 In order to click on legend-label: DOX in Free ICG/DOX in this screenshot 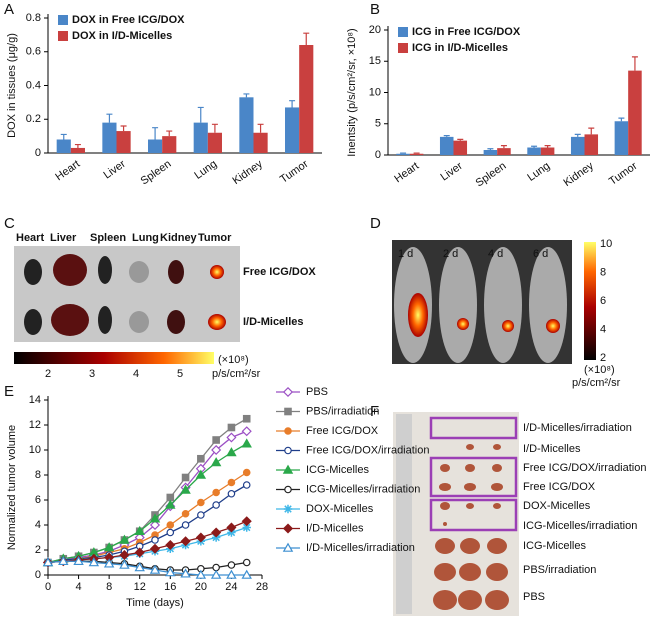, I will do `click(128, 20)`.